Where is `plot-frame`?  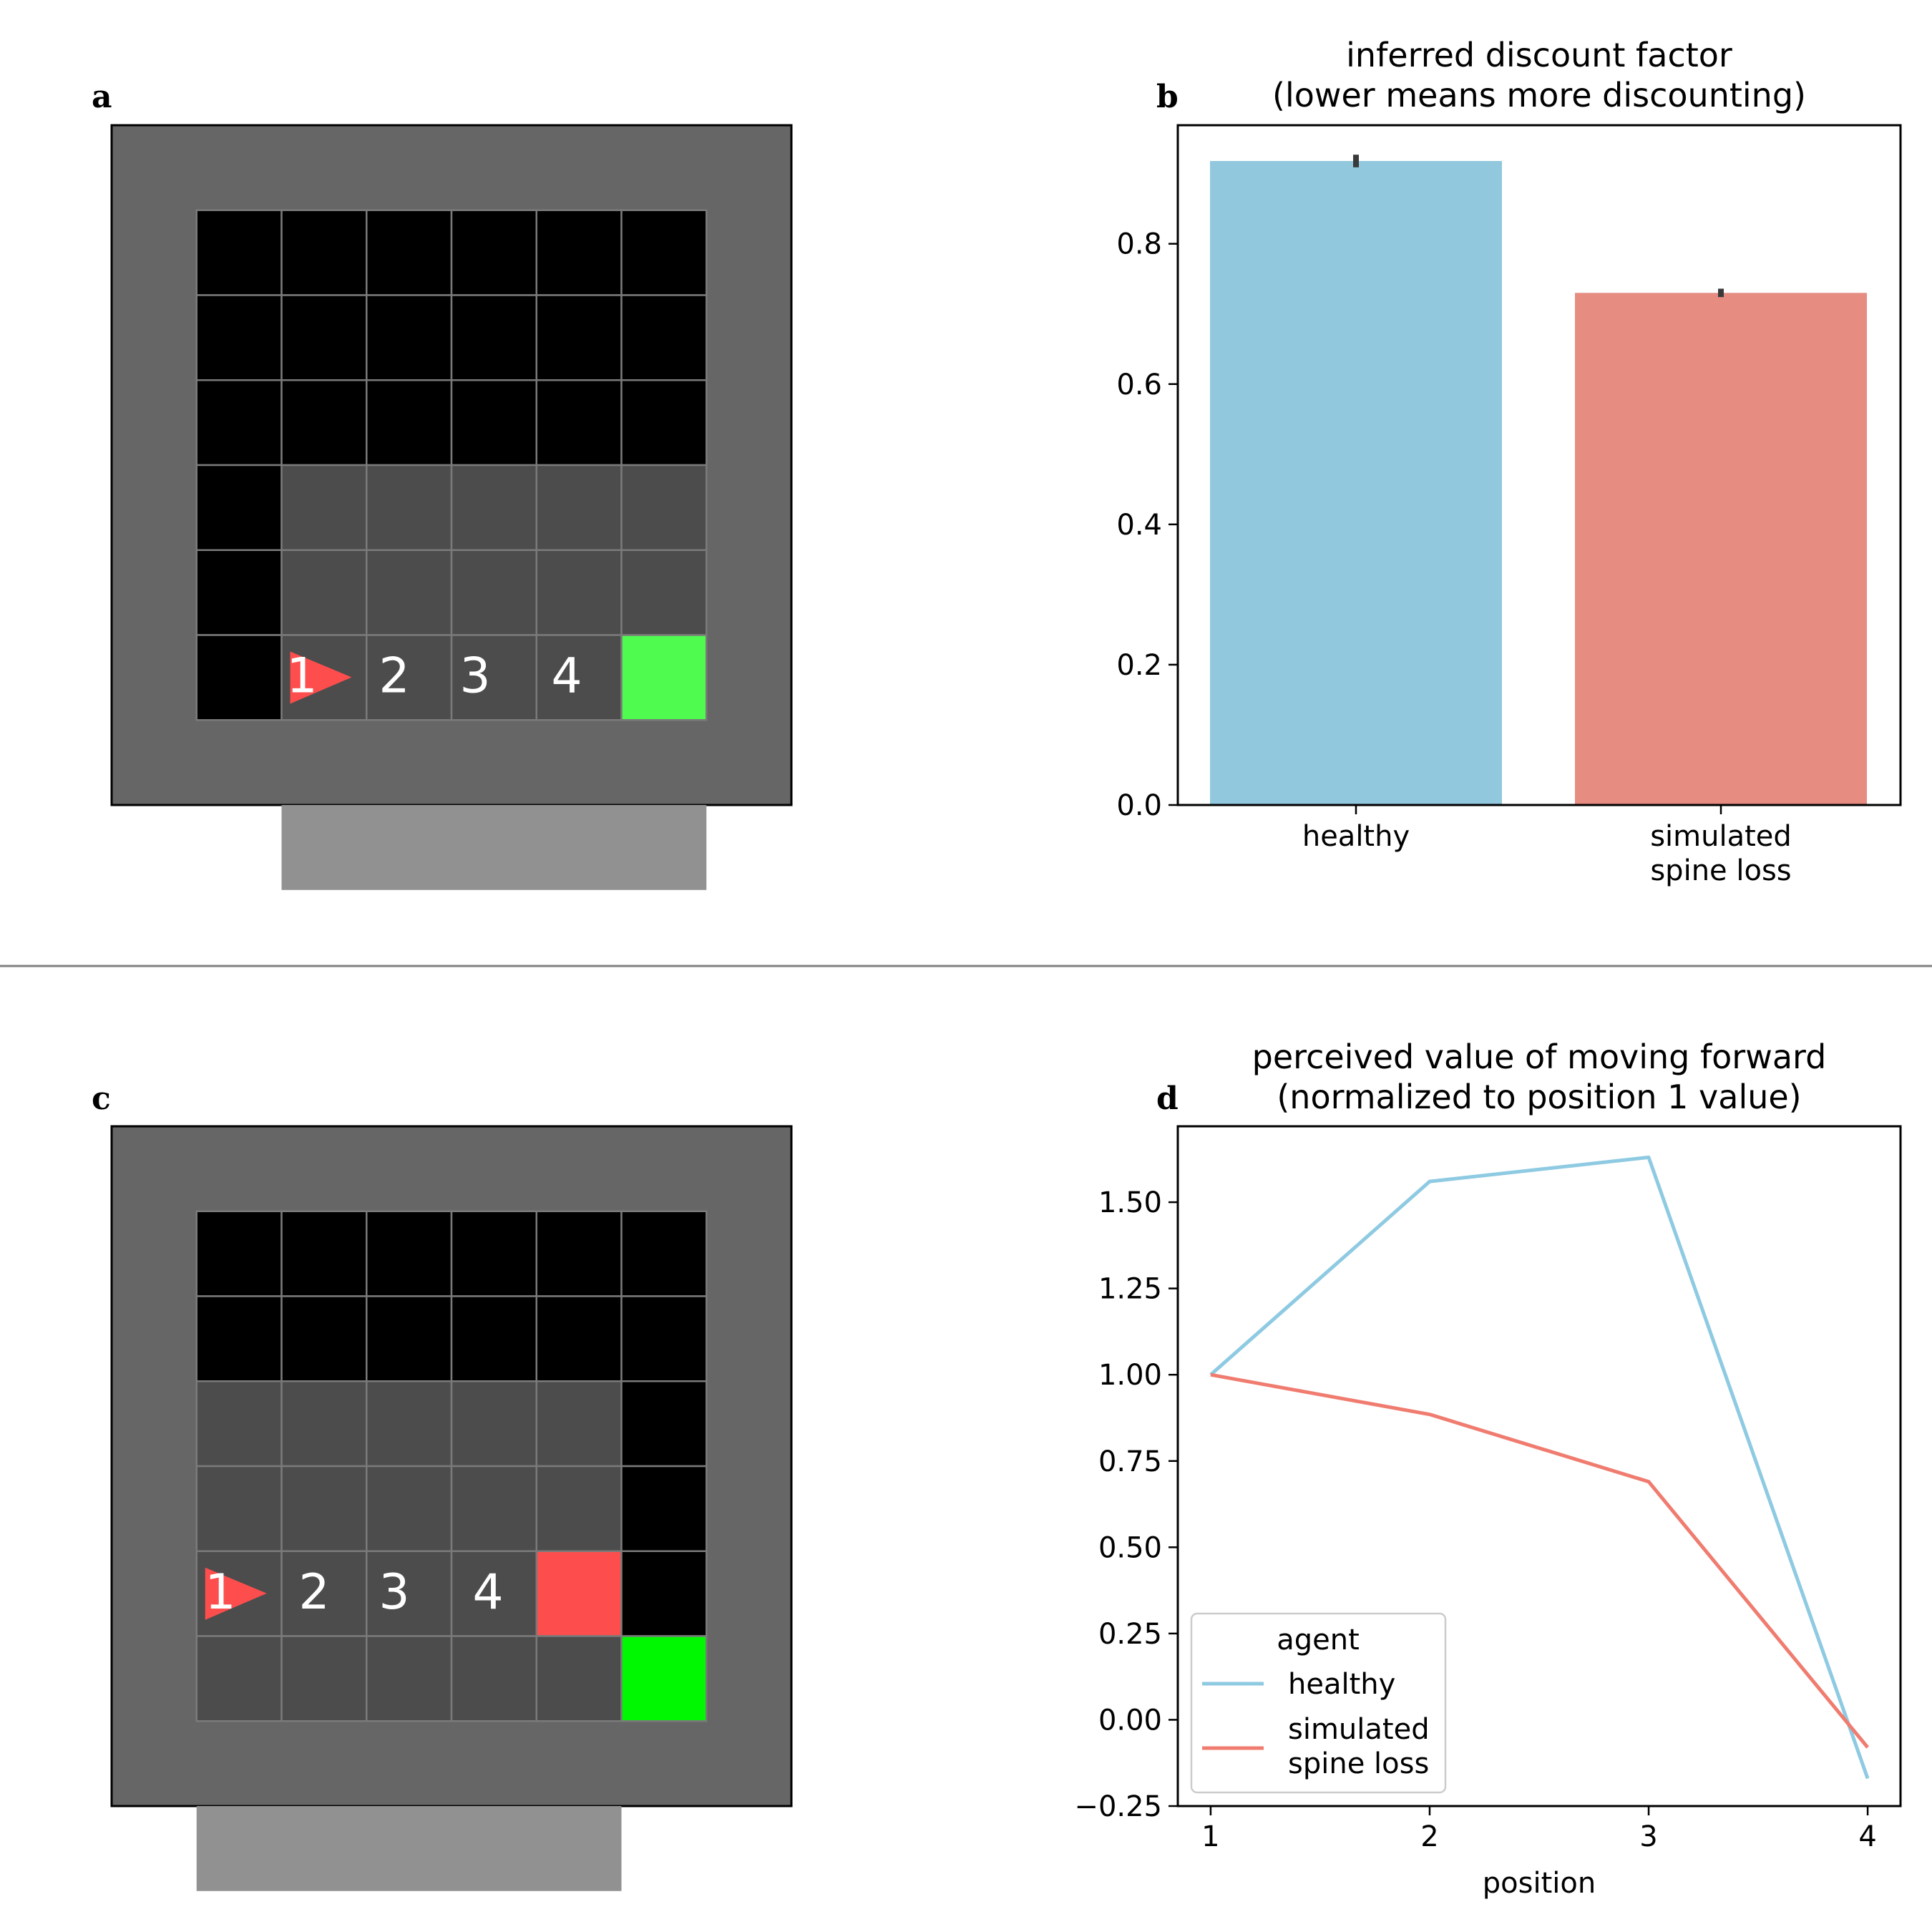 plot-frame is located at coordinates (1539, 1466).